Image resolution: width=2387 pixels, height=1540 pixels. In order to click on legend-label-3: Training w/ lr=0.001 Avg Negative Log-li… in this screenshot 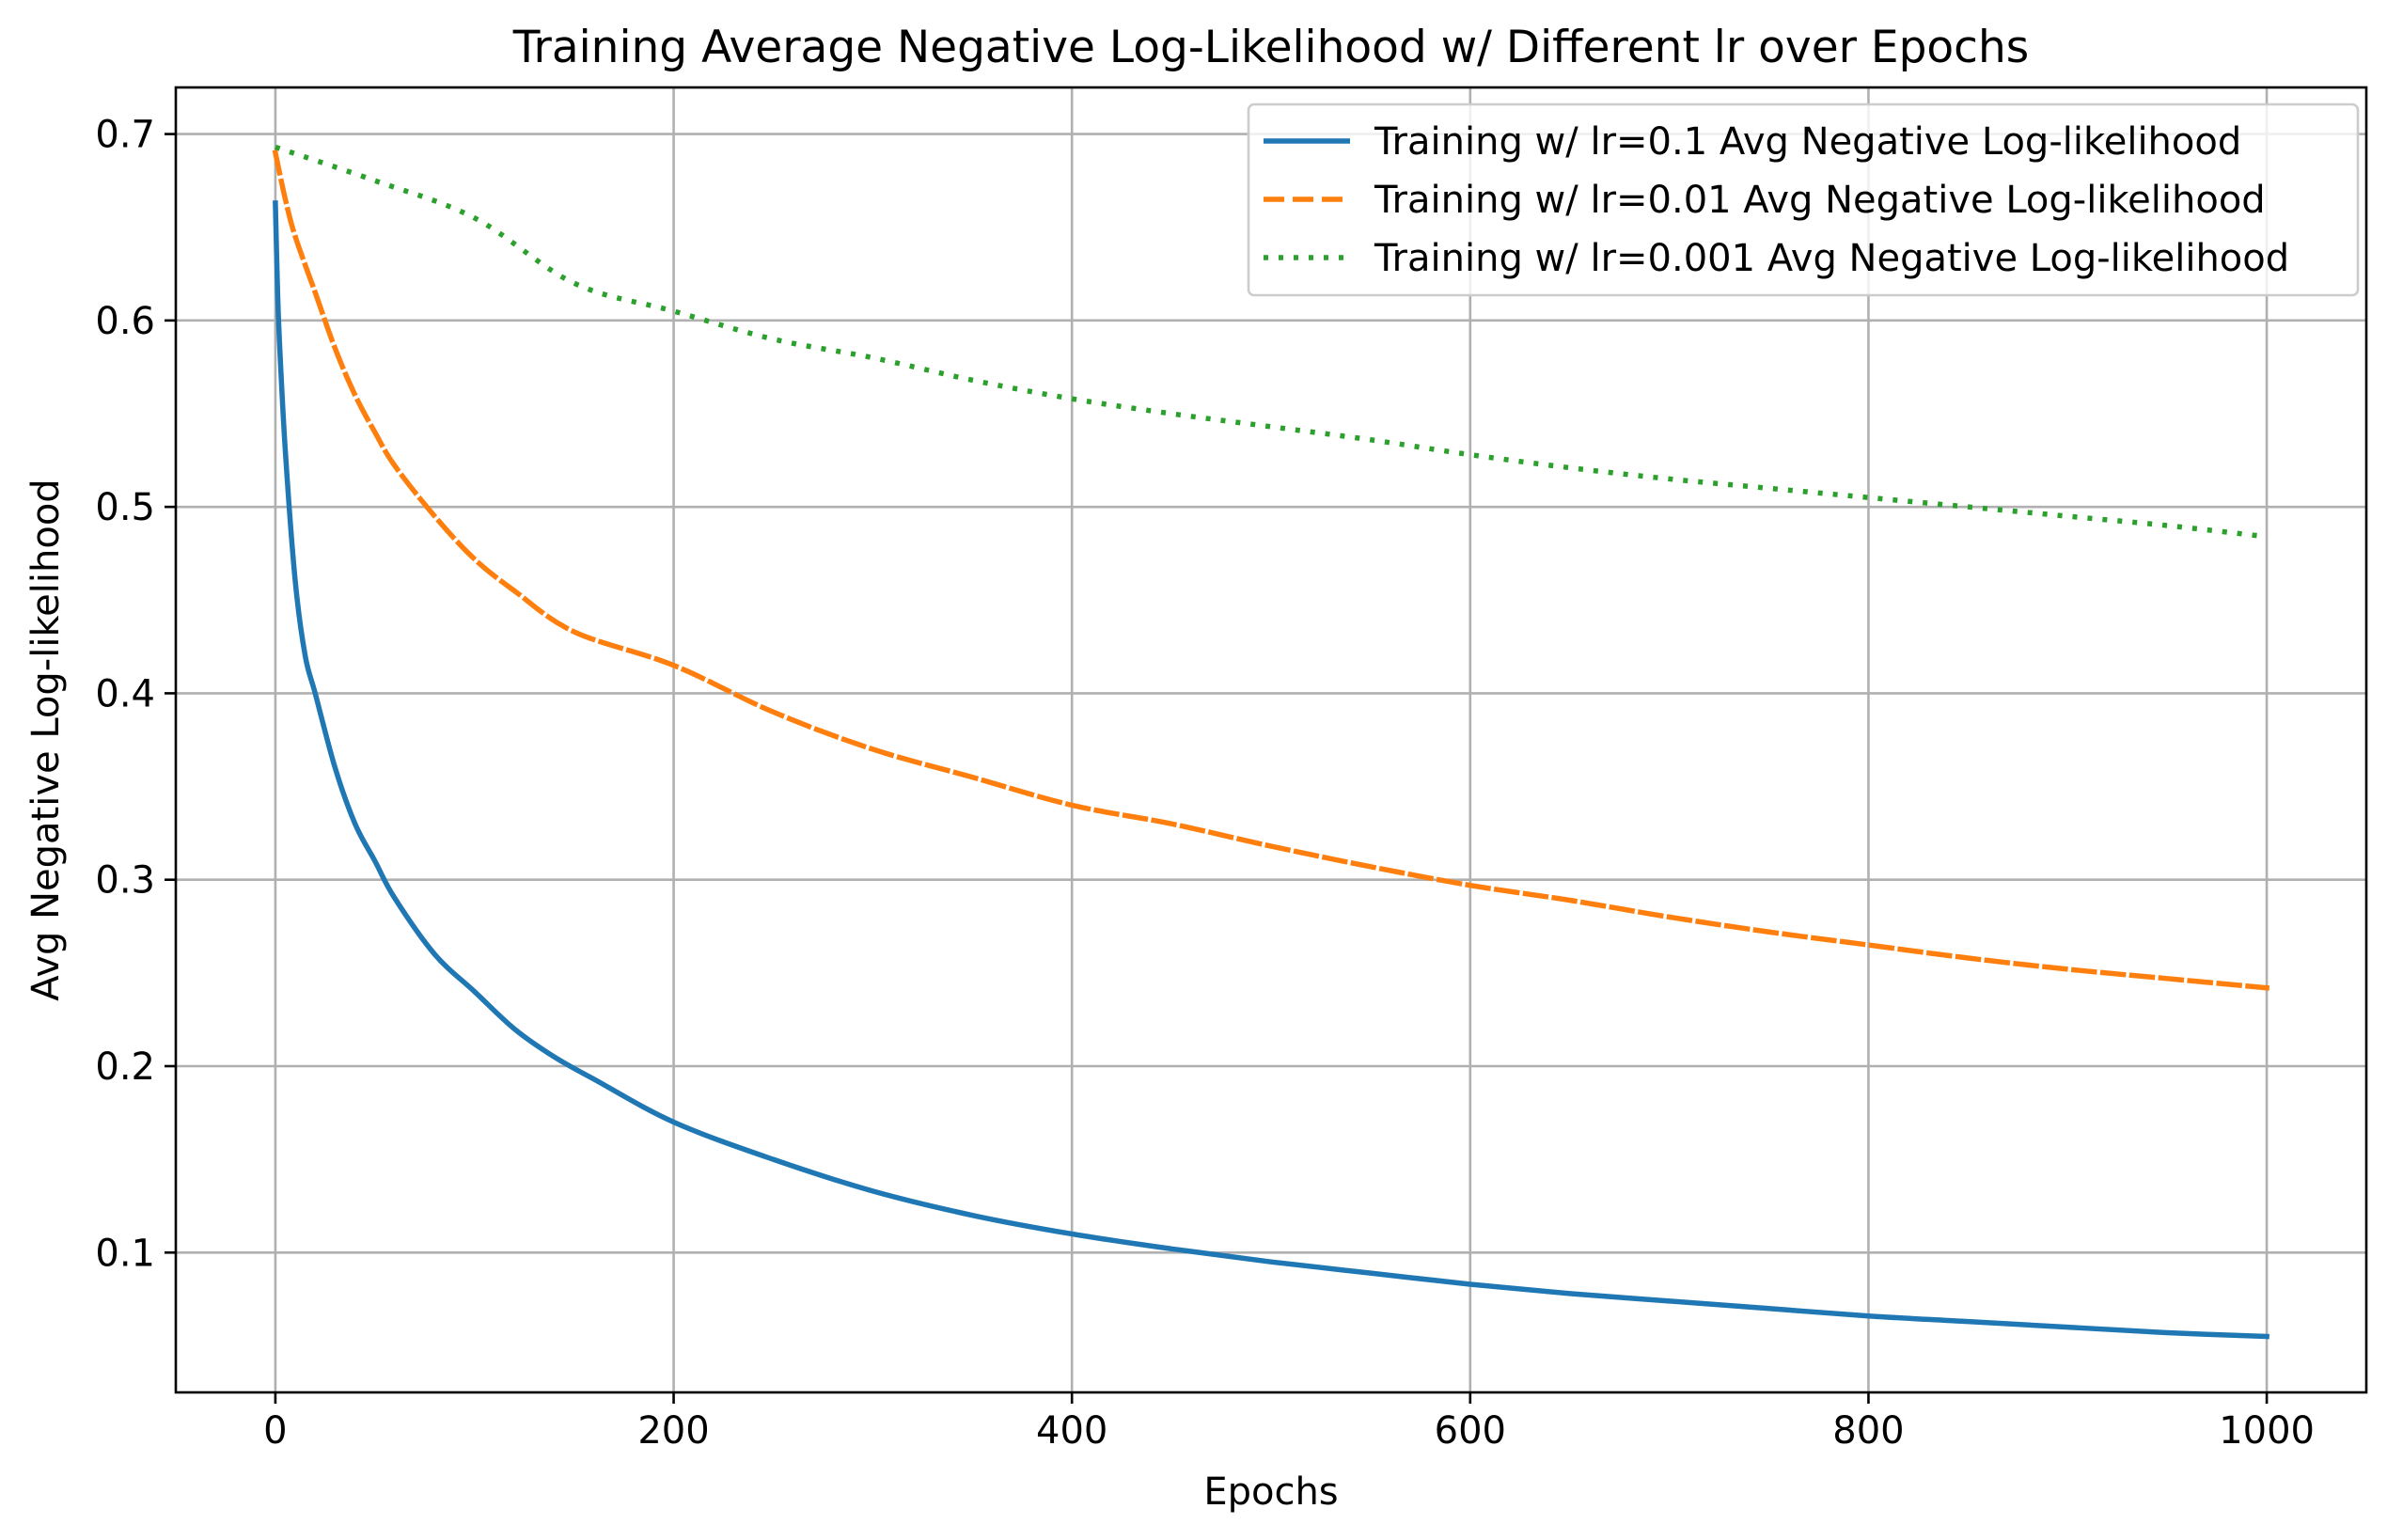, I will do `click(1831, 259)`.